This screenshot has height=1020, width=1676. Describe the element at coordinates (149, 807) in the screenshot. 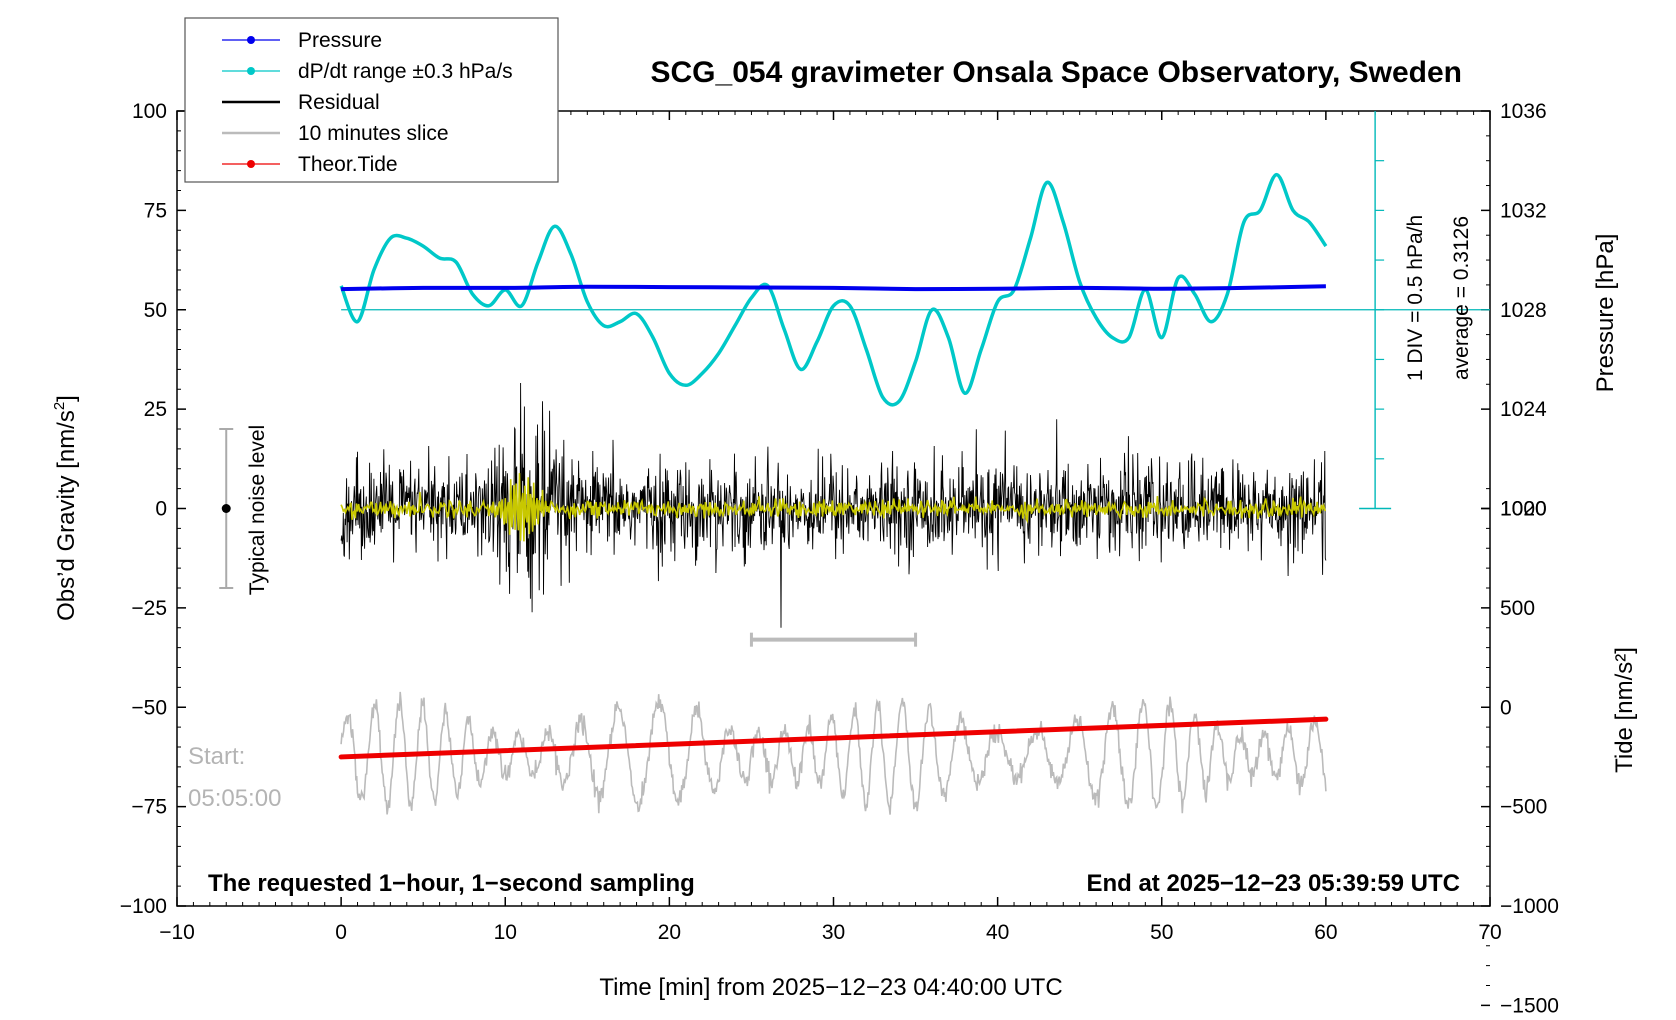

I see `y-tick-label: −75` at that location.